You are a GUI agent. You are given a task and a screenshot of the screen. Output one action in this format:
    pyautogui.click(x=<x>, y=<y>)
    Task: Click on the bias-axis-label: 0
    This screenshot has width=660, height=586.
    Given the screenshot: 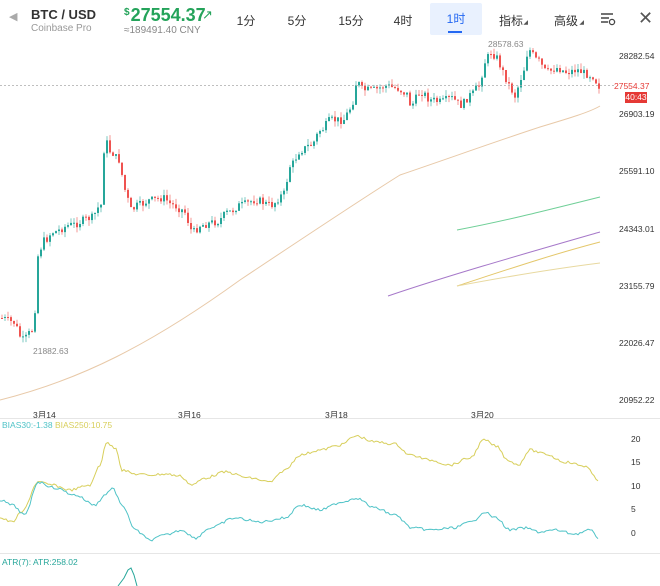 What is the action you would take?
    pyautogui.click(x=633, y=533)
    